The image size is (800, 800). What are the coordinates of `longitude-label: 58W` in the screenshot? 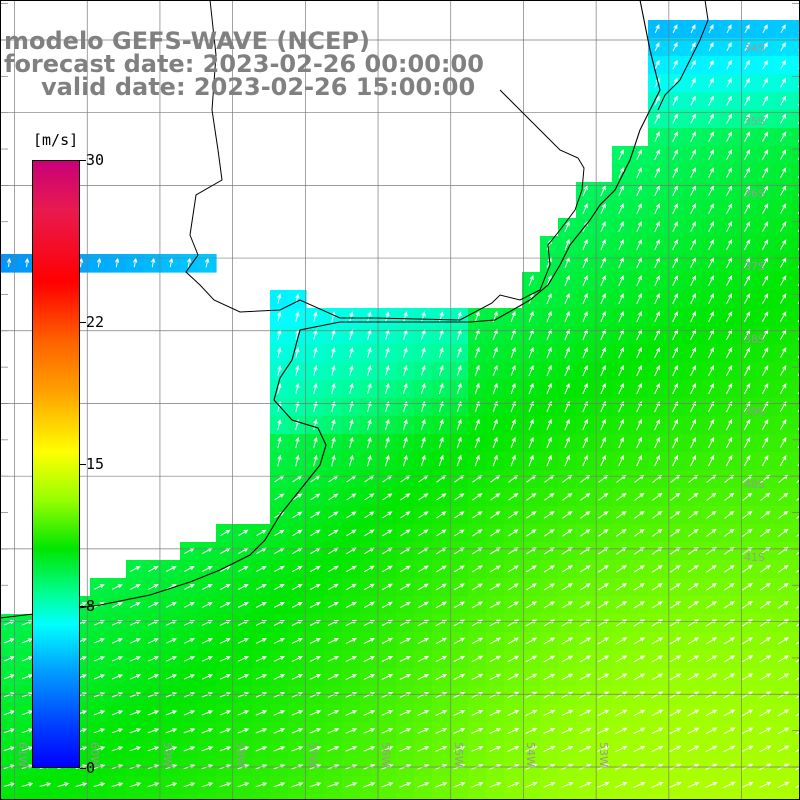 It's located at (240, 754).